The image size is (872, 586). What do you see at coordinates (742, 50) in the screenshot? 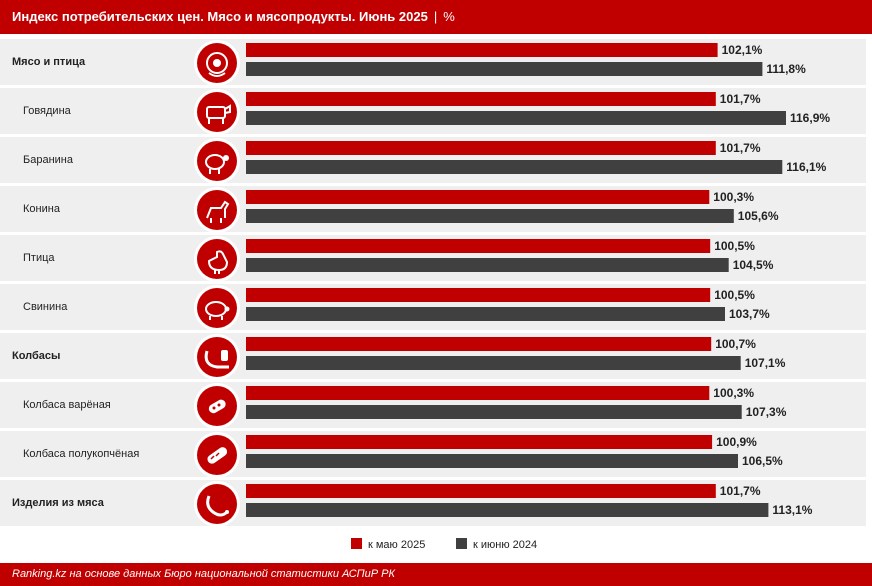
I see `value-label-may-2025: 102,1%` at bounding box center [742, 50].